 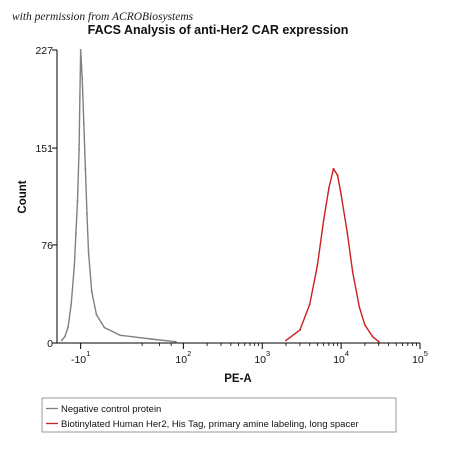 What do you see at coordinates (332, 255) in the screenshot?
I see `series-her2-line` at bounding box center [332, 255].